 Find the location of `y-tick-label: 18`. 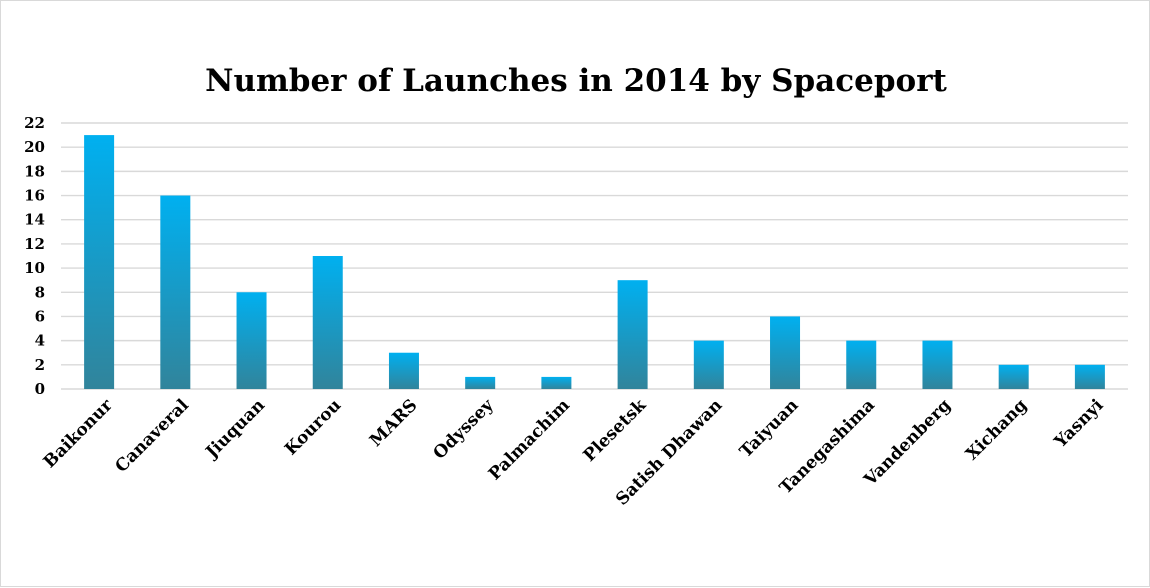

y-tick-label: 18 is located at coordinates (34, 171).